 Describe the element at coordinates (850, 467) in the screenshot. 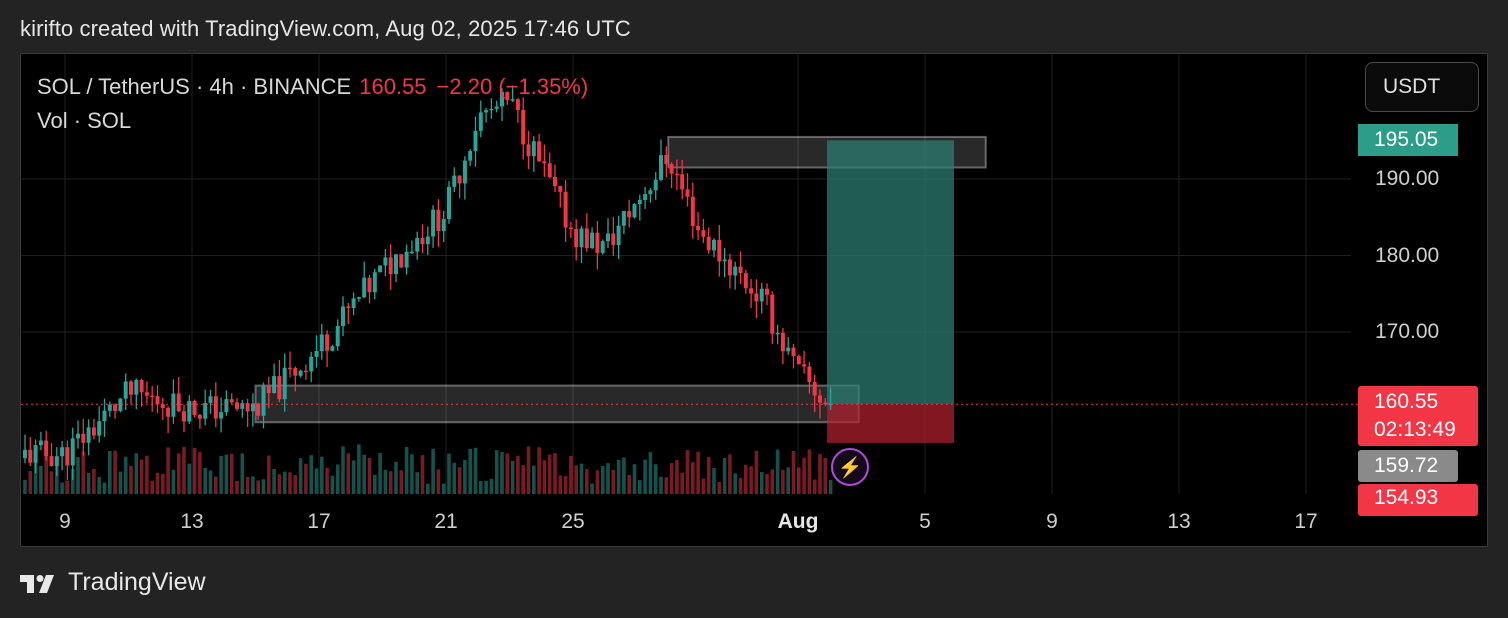

I see `lightning-icon: ⚡` at that location.